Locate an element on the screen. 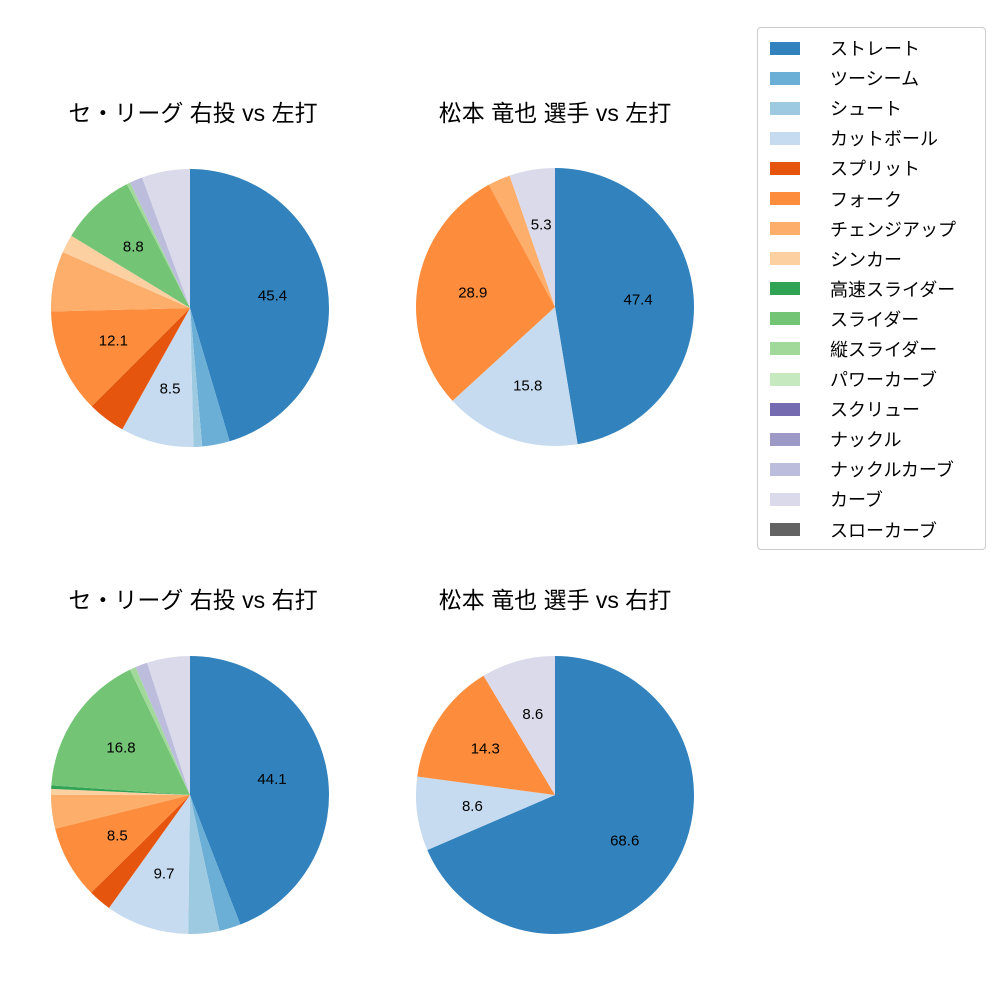  legend-label: スクリュー is located at coordinates (875, 410).